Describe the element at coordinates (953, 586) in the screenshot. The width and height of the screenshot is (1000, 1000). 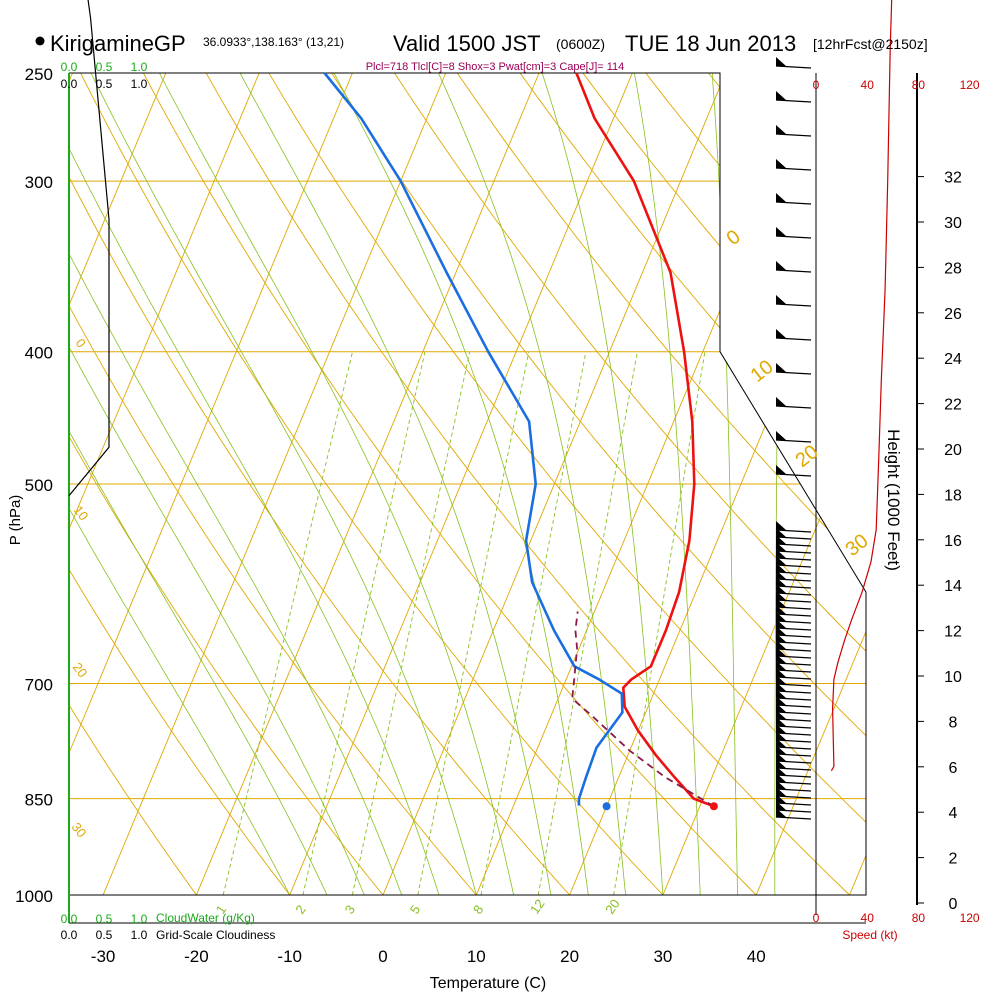
I see `height-tick-label: 14` at that location.